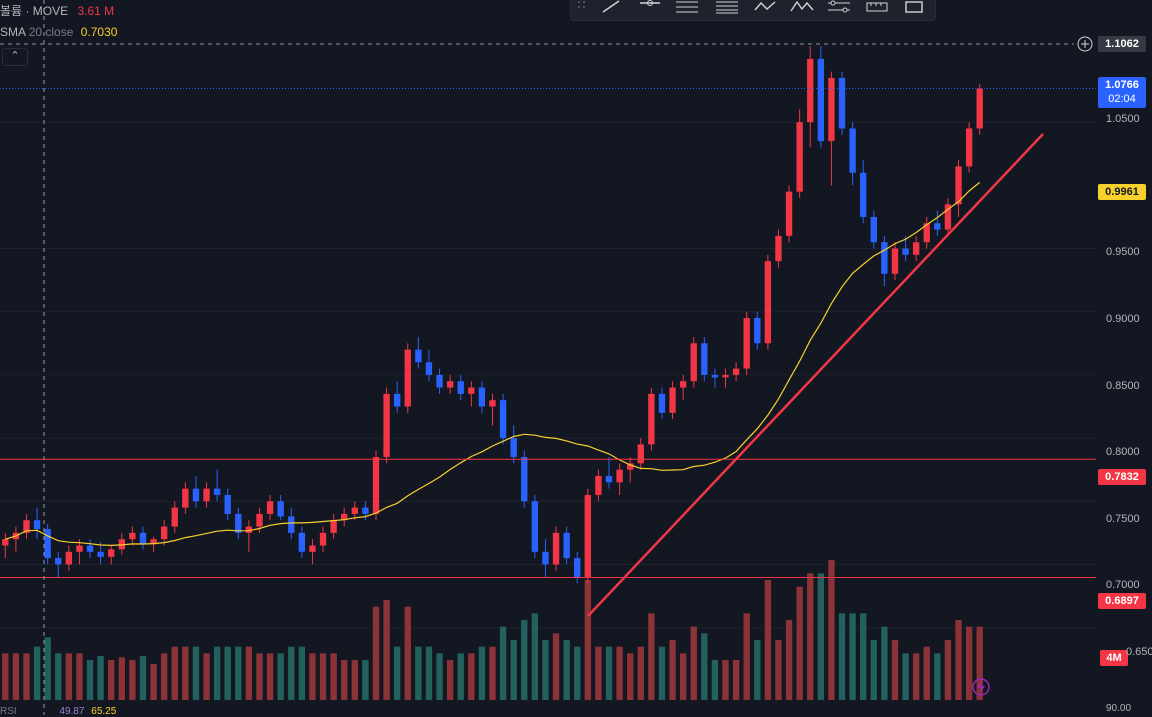 The height and width of the screenshot is (717, 1152). Describe the element at coordinates (51, 32) in the screenshot. I see `sma-legend-params: 20 close` at that location.